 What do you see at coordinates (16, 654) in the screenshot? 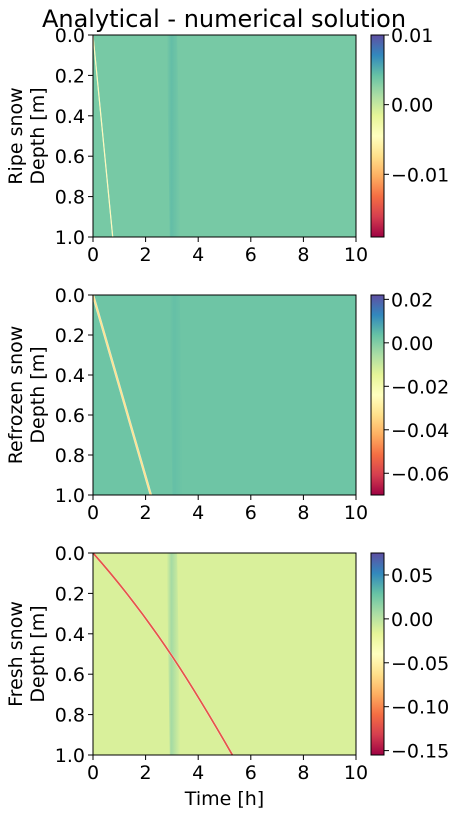
I see `y-axis-label: Fresh snow` at bounding box center [16, 654].